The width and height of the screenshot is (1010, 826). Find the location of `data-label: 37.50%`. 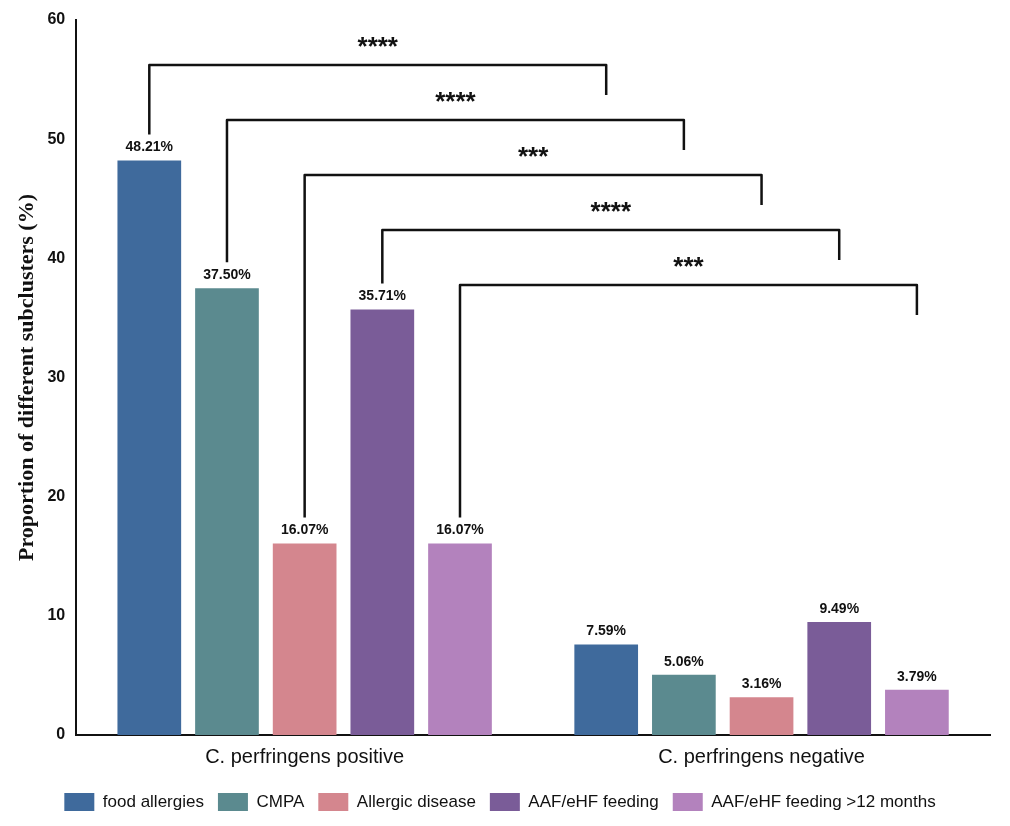

data-label: 37.50% is located at coordinates (227, 273).